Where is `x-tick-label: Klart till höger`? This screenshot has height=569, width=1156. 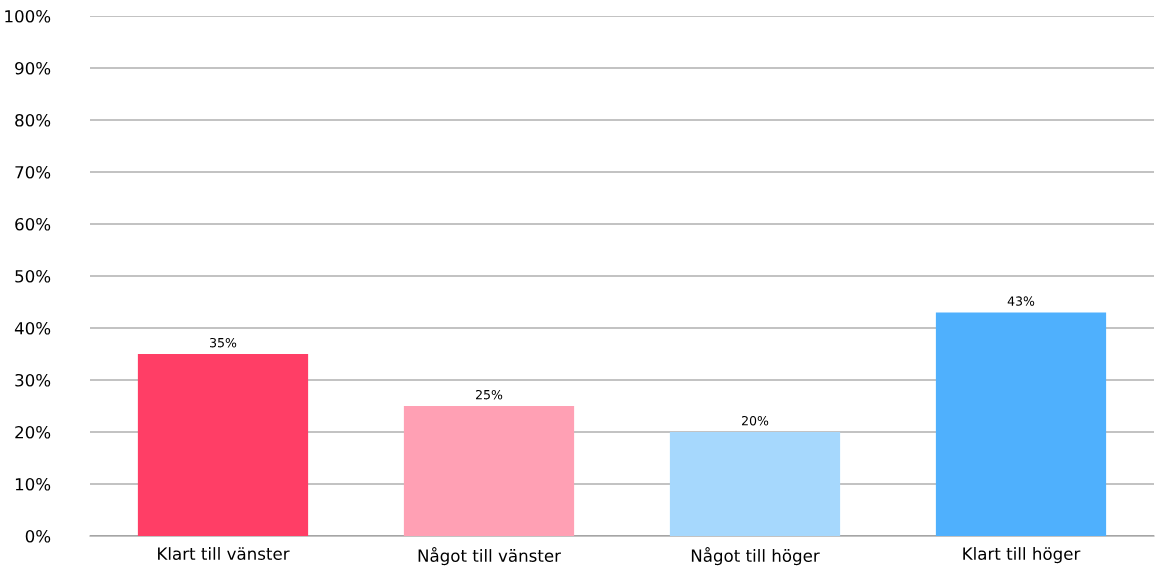
x-tick-label: Klart till höger is located at coordinates (1022, 555).